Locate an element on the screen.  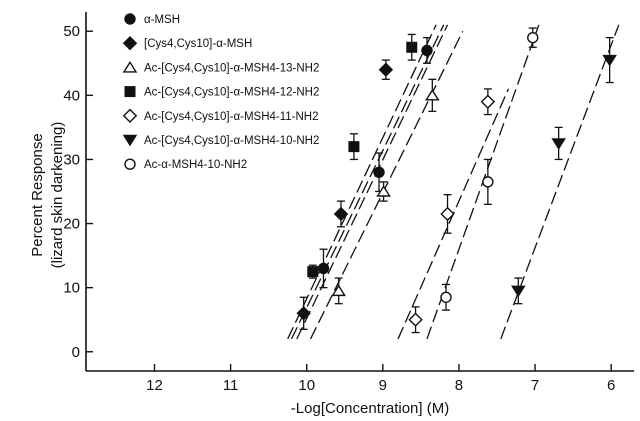
y-tick-label: 30 is located at coordinates (71, 159).